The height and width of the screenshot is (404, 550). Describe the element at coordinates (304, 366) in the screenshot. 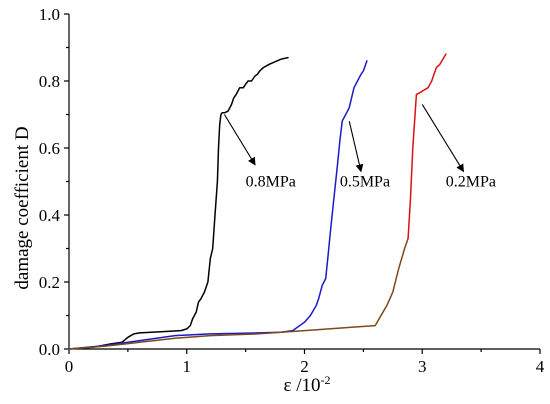

I see `x-tick-label: 2` at that location.